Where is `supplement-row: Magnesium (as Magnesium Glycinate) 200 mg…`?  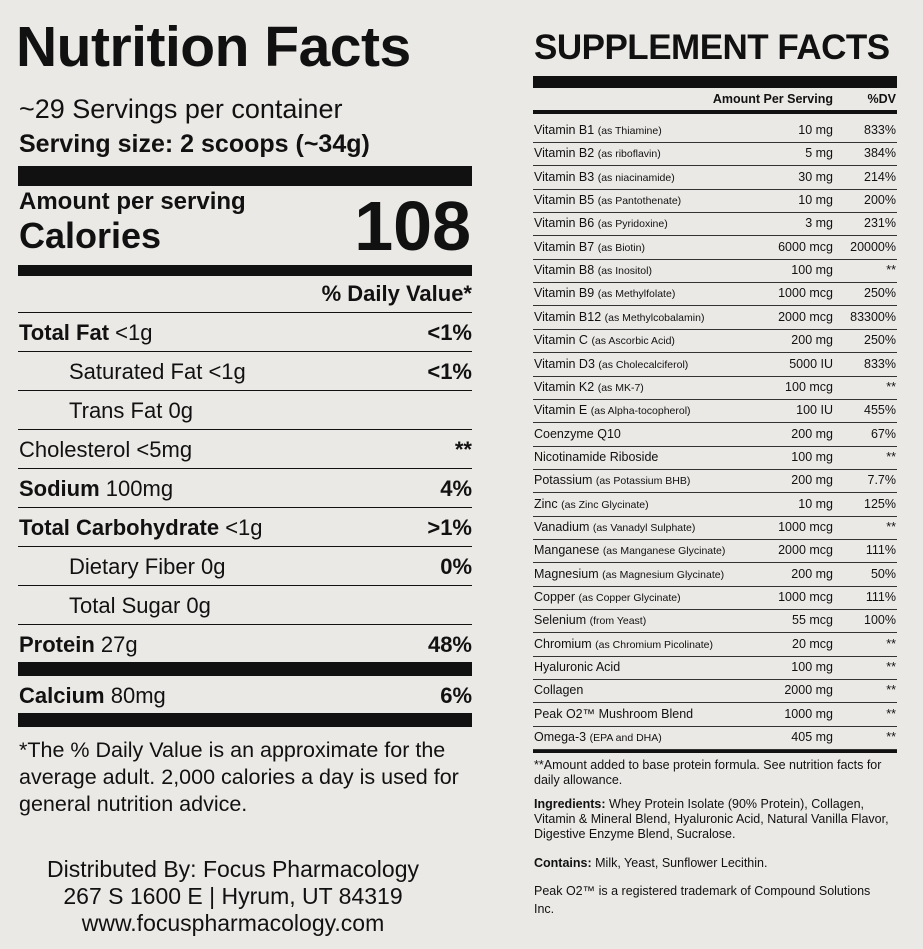
supplement-row: Magnesium (as Magnesium Glycinate) 200 mg… is located at coordinates (715, 574).